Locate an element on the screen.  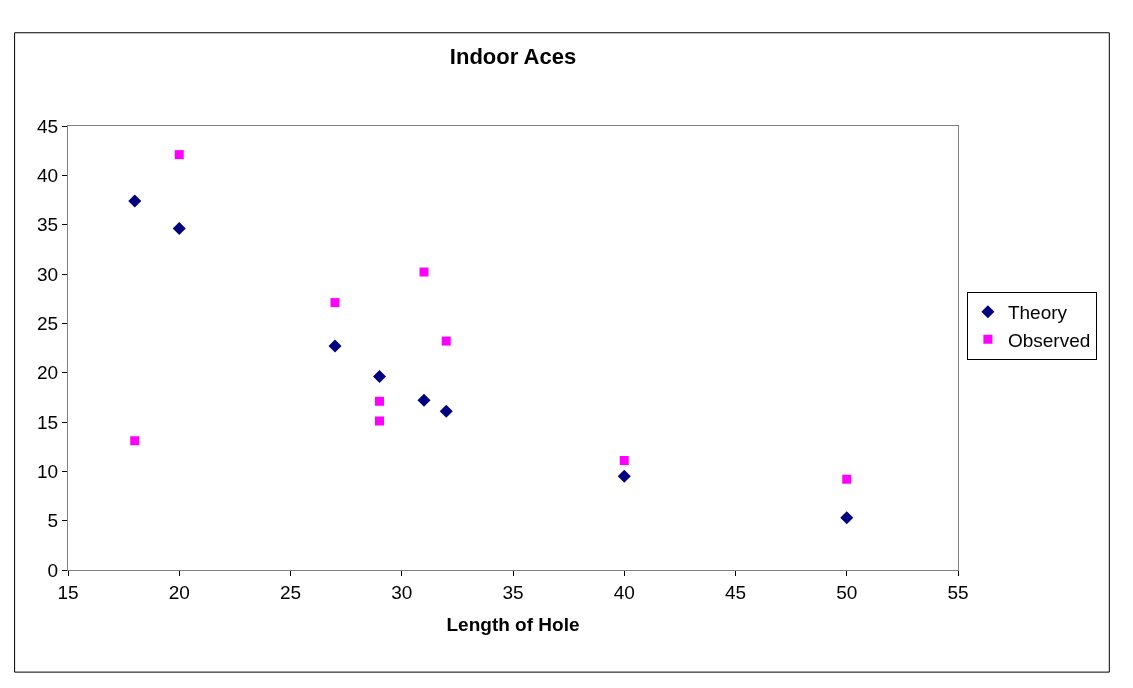
y-tick-label: 30 is located at coordinates (48, 274).